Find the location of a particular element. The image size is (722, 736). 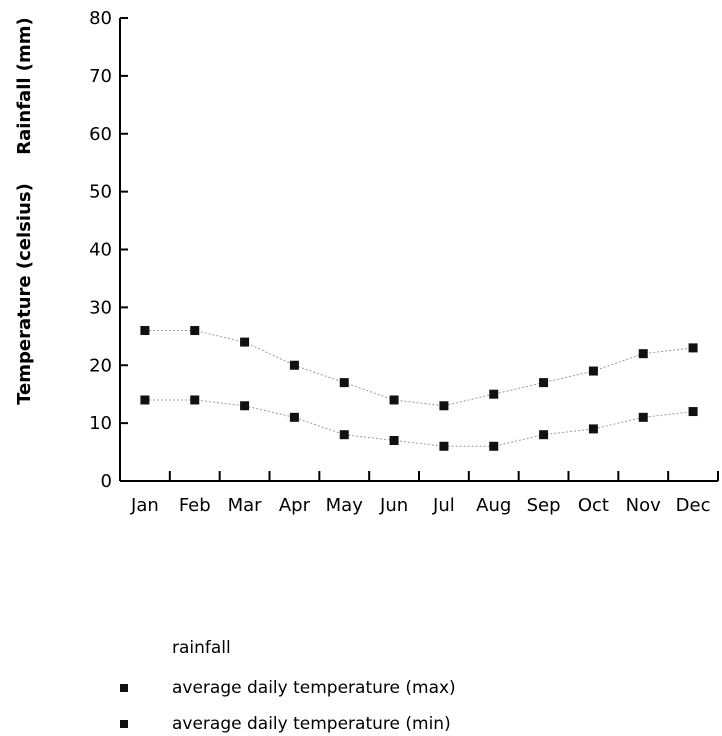

y-ticks: 0 10 20 30 40 50 60 70 80 is located at coordinates (108, 250).